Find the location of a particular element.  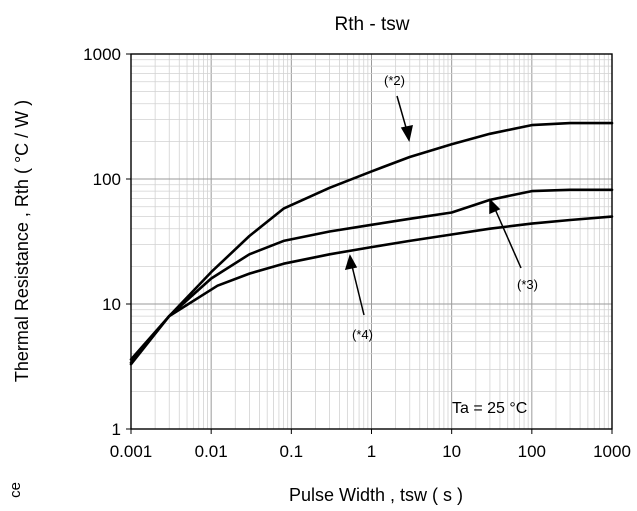

y-tick-label: 10 is located at coordinates (111, 304).